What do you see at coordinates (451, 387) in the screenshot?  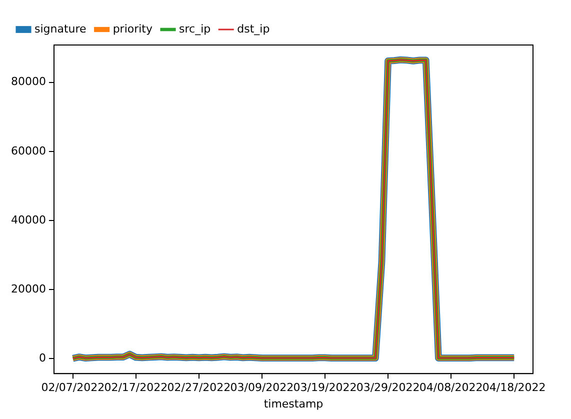 I see `x-tick-label: 04/08/2022` at bounding box center [451, 387].